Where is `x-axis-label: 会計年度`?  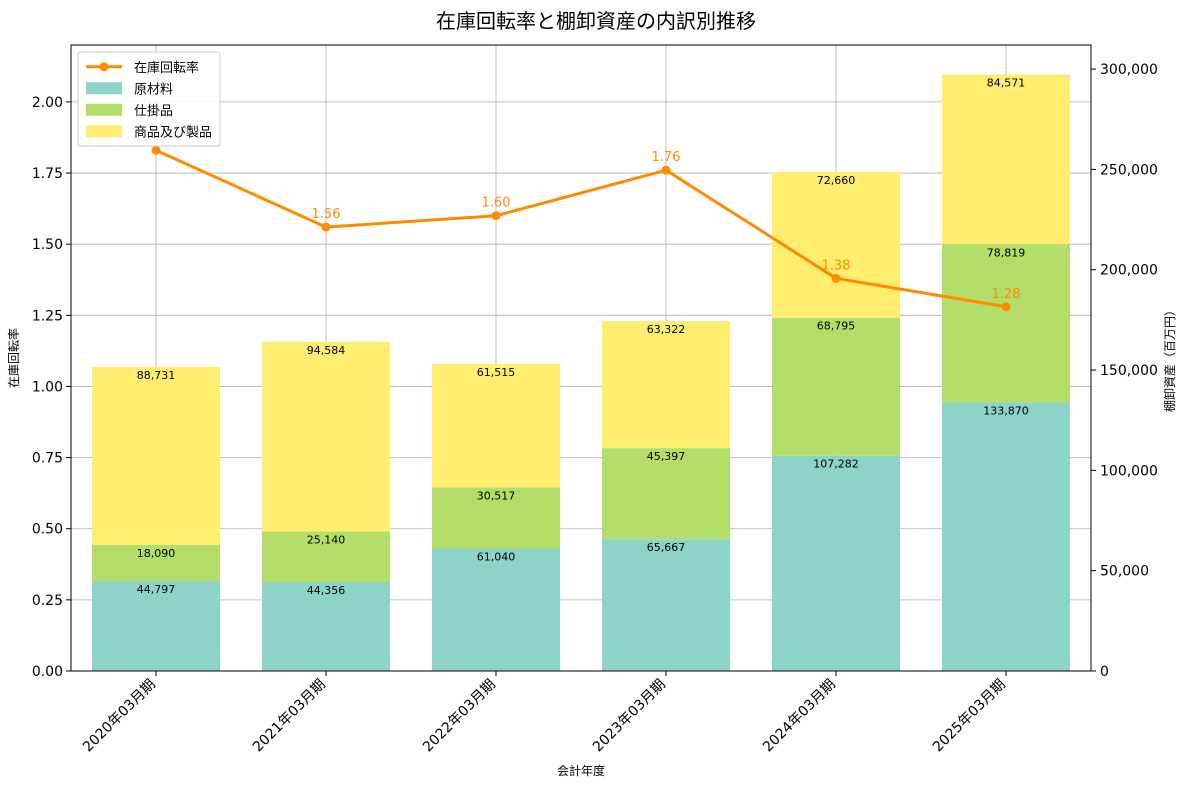 x-axis-label: 会計年度 is located at coordinates (581, 770).